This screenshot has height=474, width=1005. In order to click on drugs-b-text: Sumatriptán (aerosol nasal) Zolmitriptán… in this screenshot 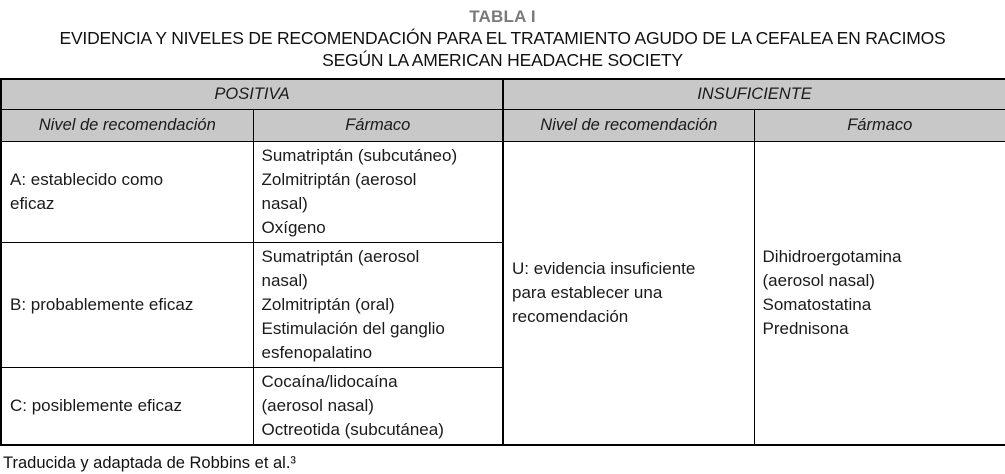, I will do `click(353, 304)`.